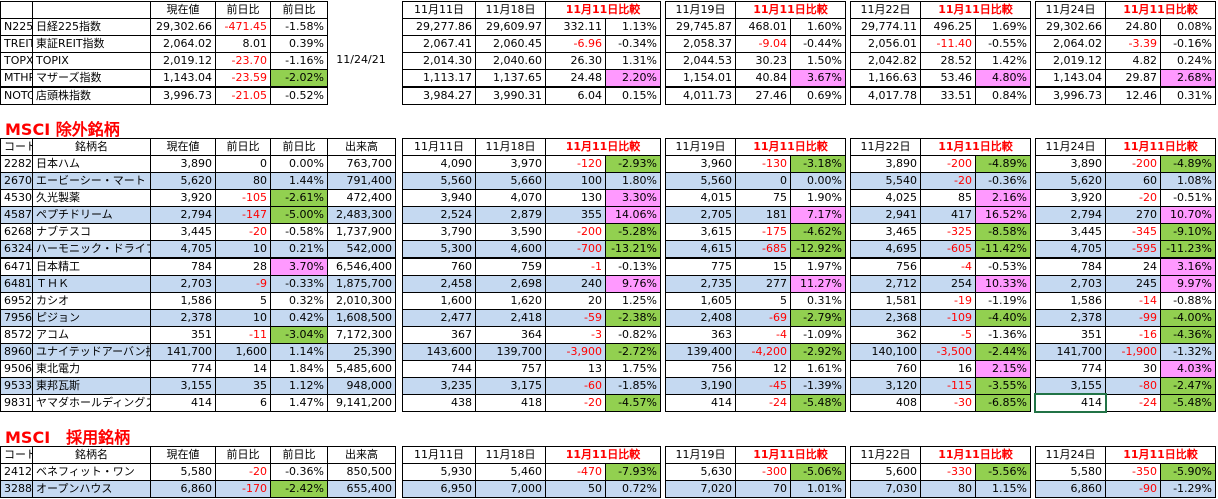  I want to click on value-cell: -30, so click(948, 403).